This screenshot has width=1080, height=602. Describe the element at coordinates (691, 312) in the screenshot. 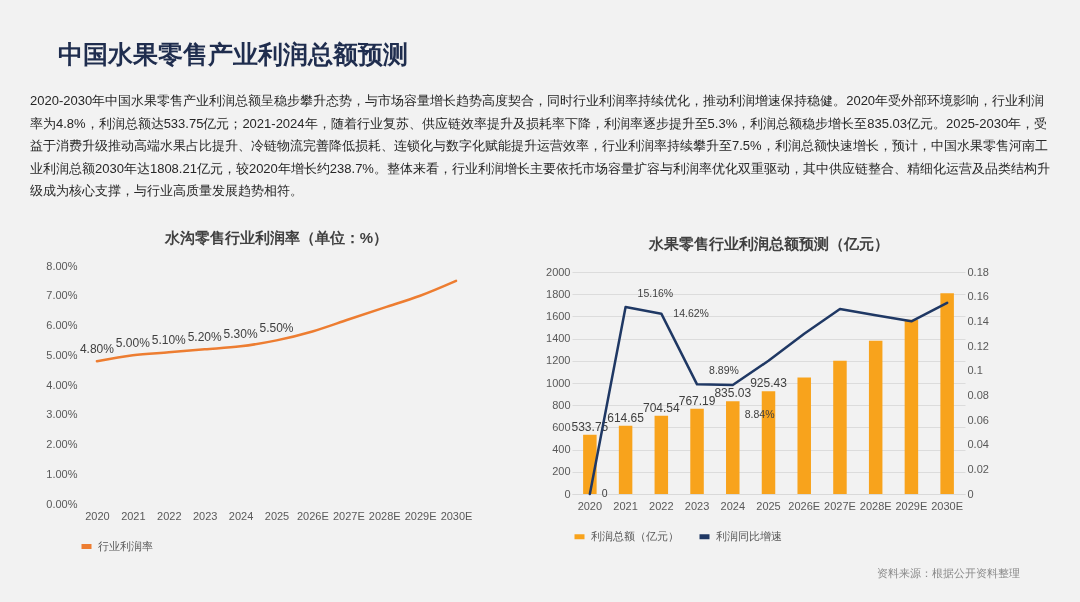

I see `data-label: 14.62%` at that location.